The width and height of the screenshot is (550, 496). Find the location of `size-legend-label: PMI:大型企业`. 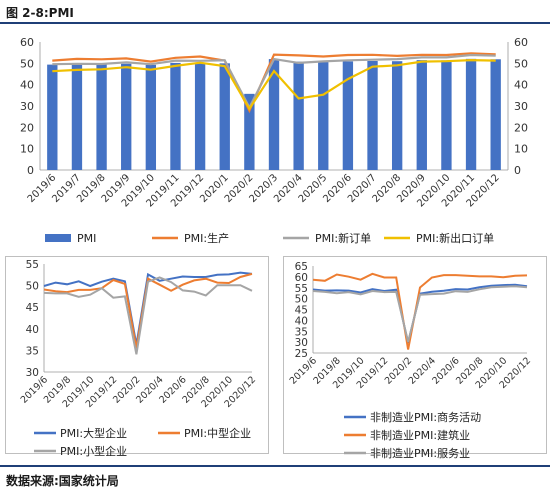

size-legend-label: PMI:大型企业 is located at coordinates (93, 433).